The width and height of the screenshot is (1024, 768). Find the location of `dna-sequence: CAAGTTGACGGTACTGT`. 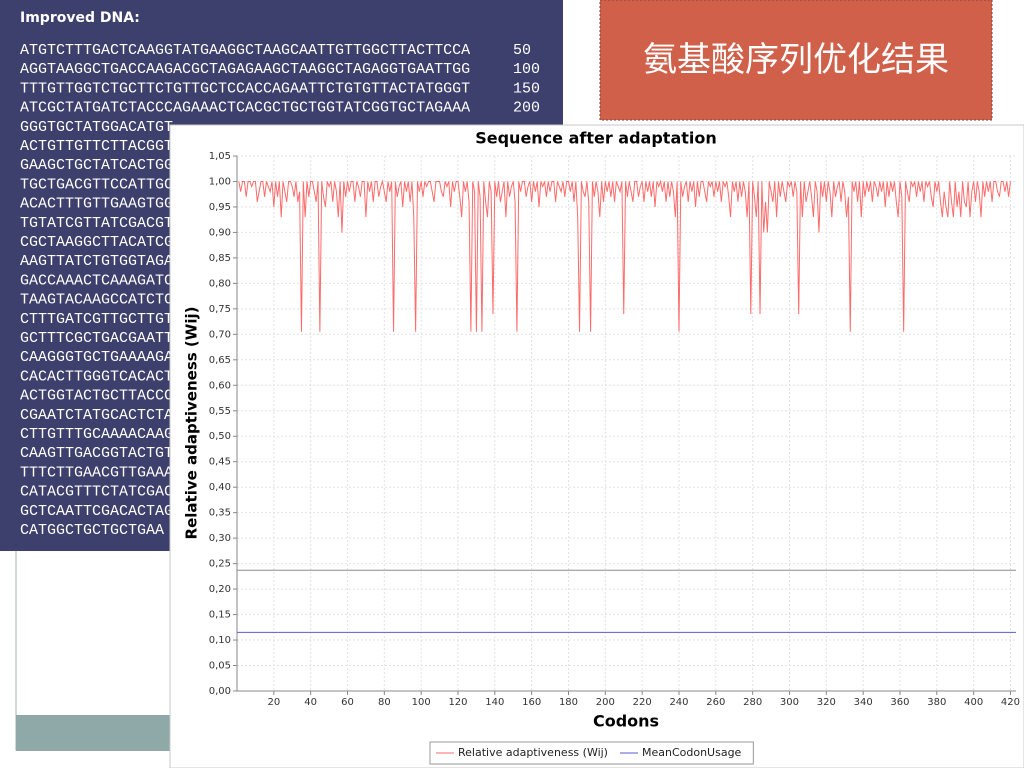

dna-sequence: CAAGTTGACGGTACTGT is located at coordinates (96, 453).